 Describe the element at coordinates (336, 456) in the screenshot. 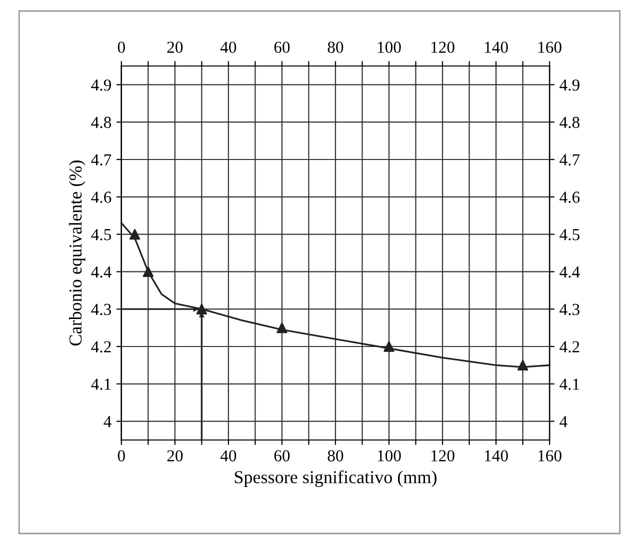

I see `x-tick-label: 80` at that location.